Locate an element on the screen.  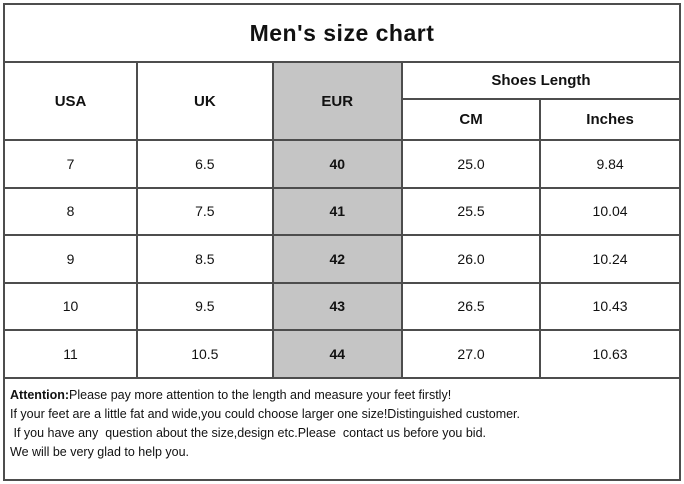
cell-inches: 10.63 is located at coordinates (609, 354).